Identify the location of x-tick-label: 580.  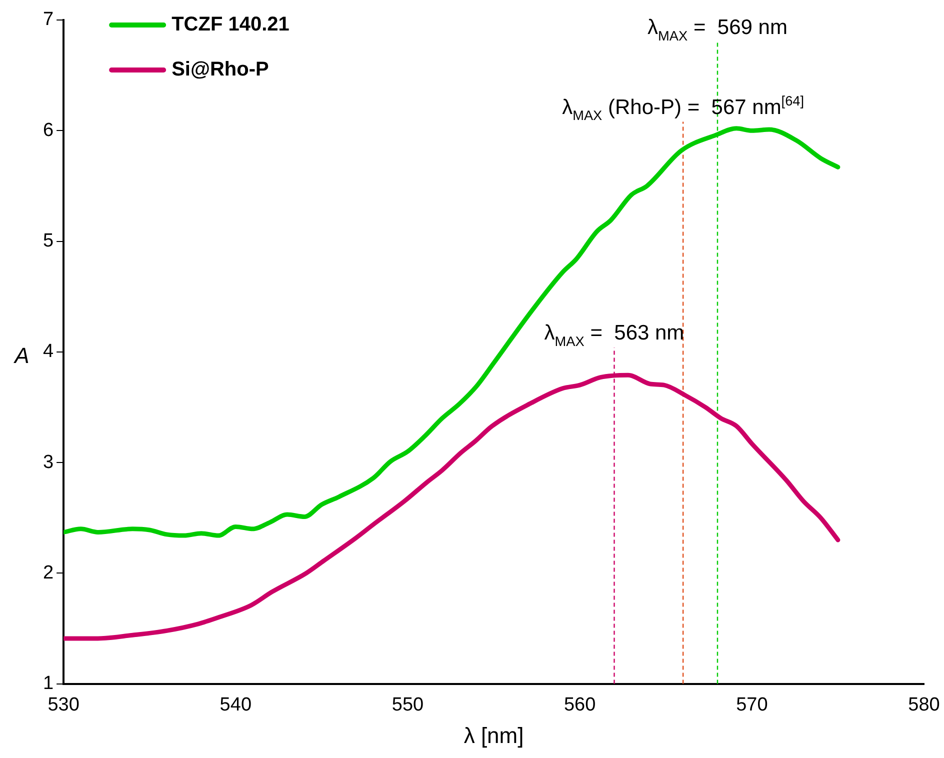
(924, 705).